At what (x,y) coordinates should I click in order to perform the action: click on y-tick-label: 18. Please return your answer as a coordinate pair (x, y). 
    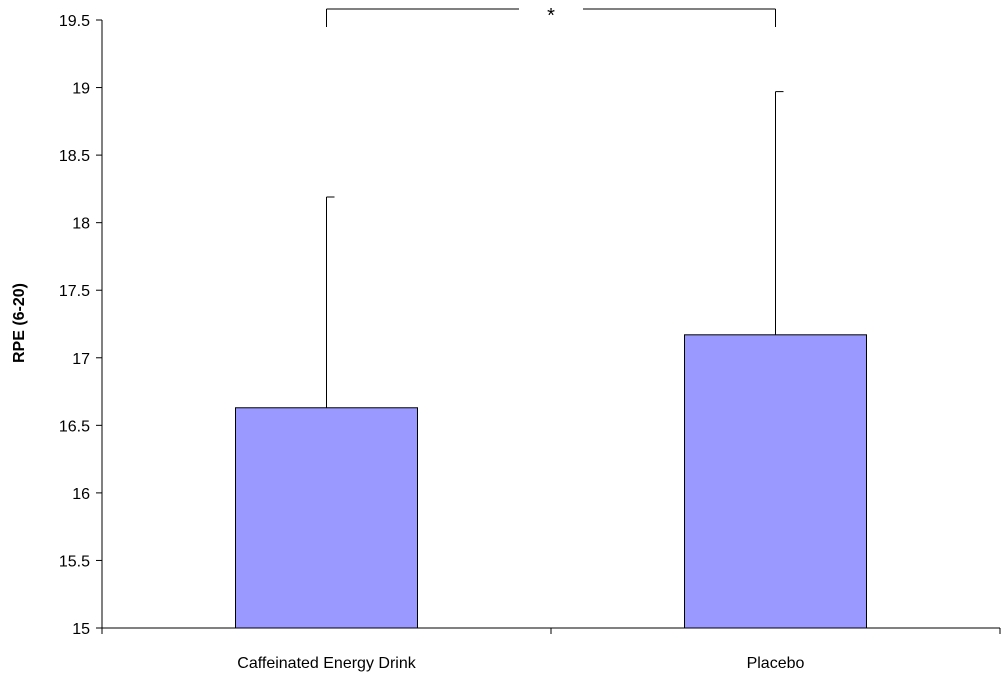
    Looking at the image, I should click on (81, 224).